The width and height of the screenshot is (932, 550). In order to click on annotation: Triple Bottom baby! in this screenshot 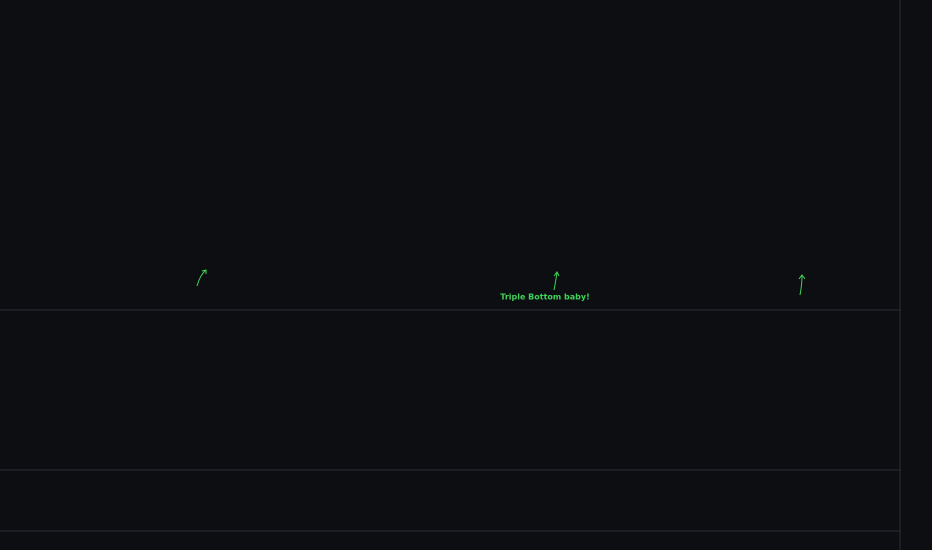, I will do `click(545, 297)`.